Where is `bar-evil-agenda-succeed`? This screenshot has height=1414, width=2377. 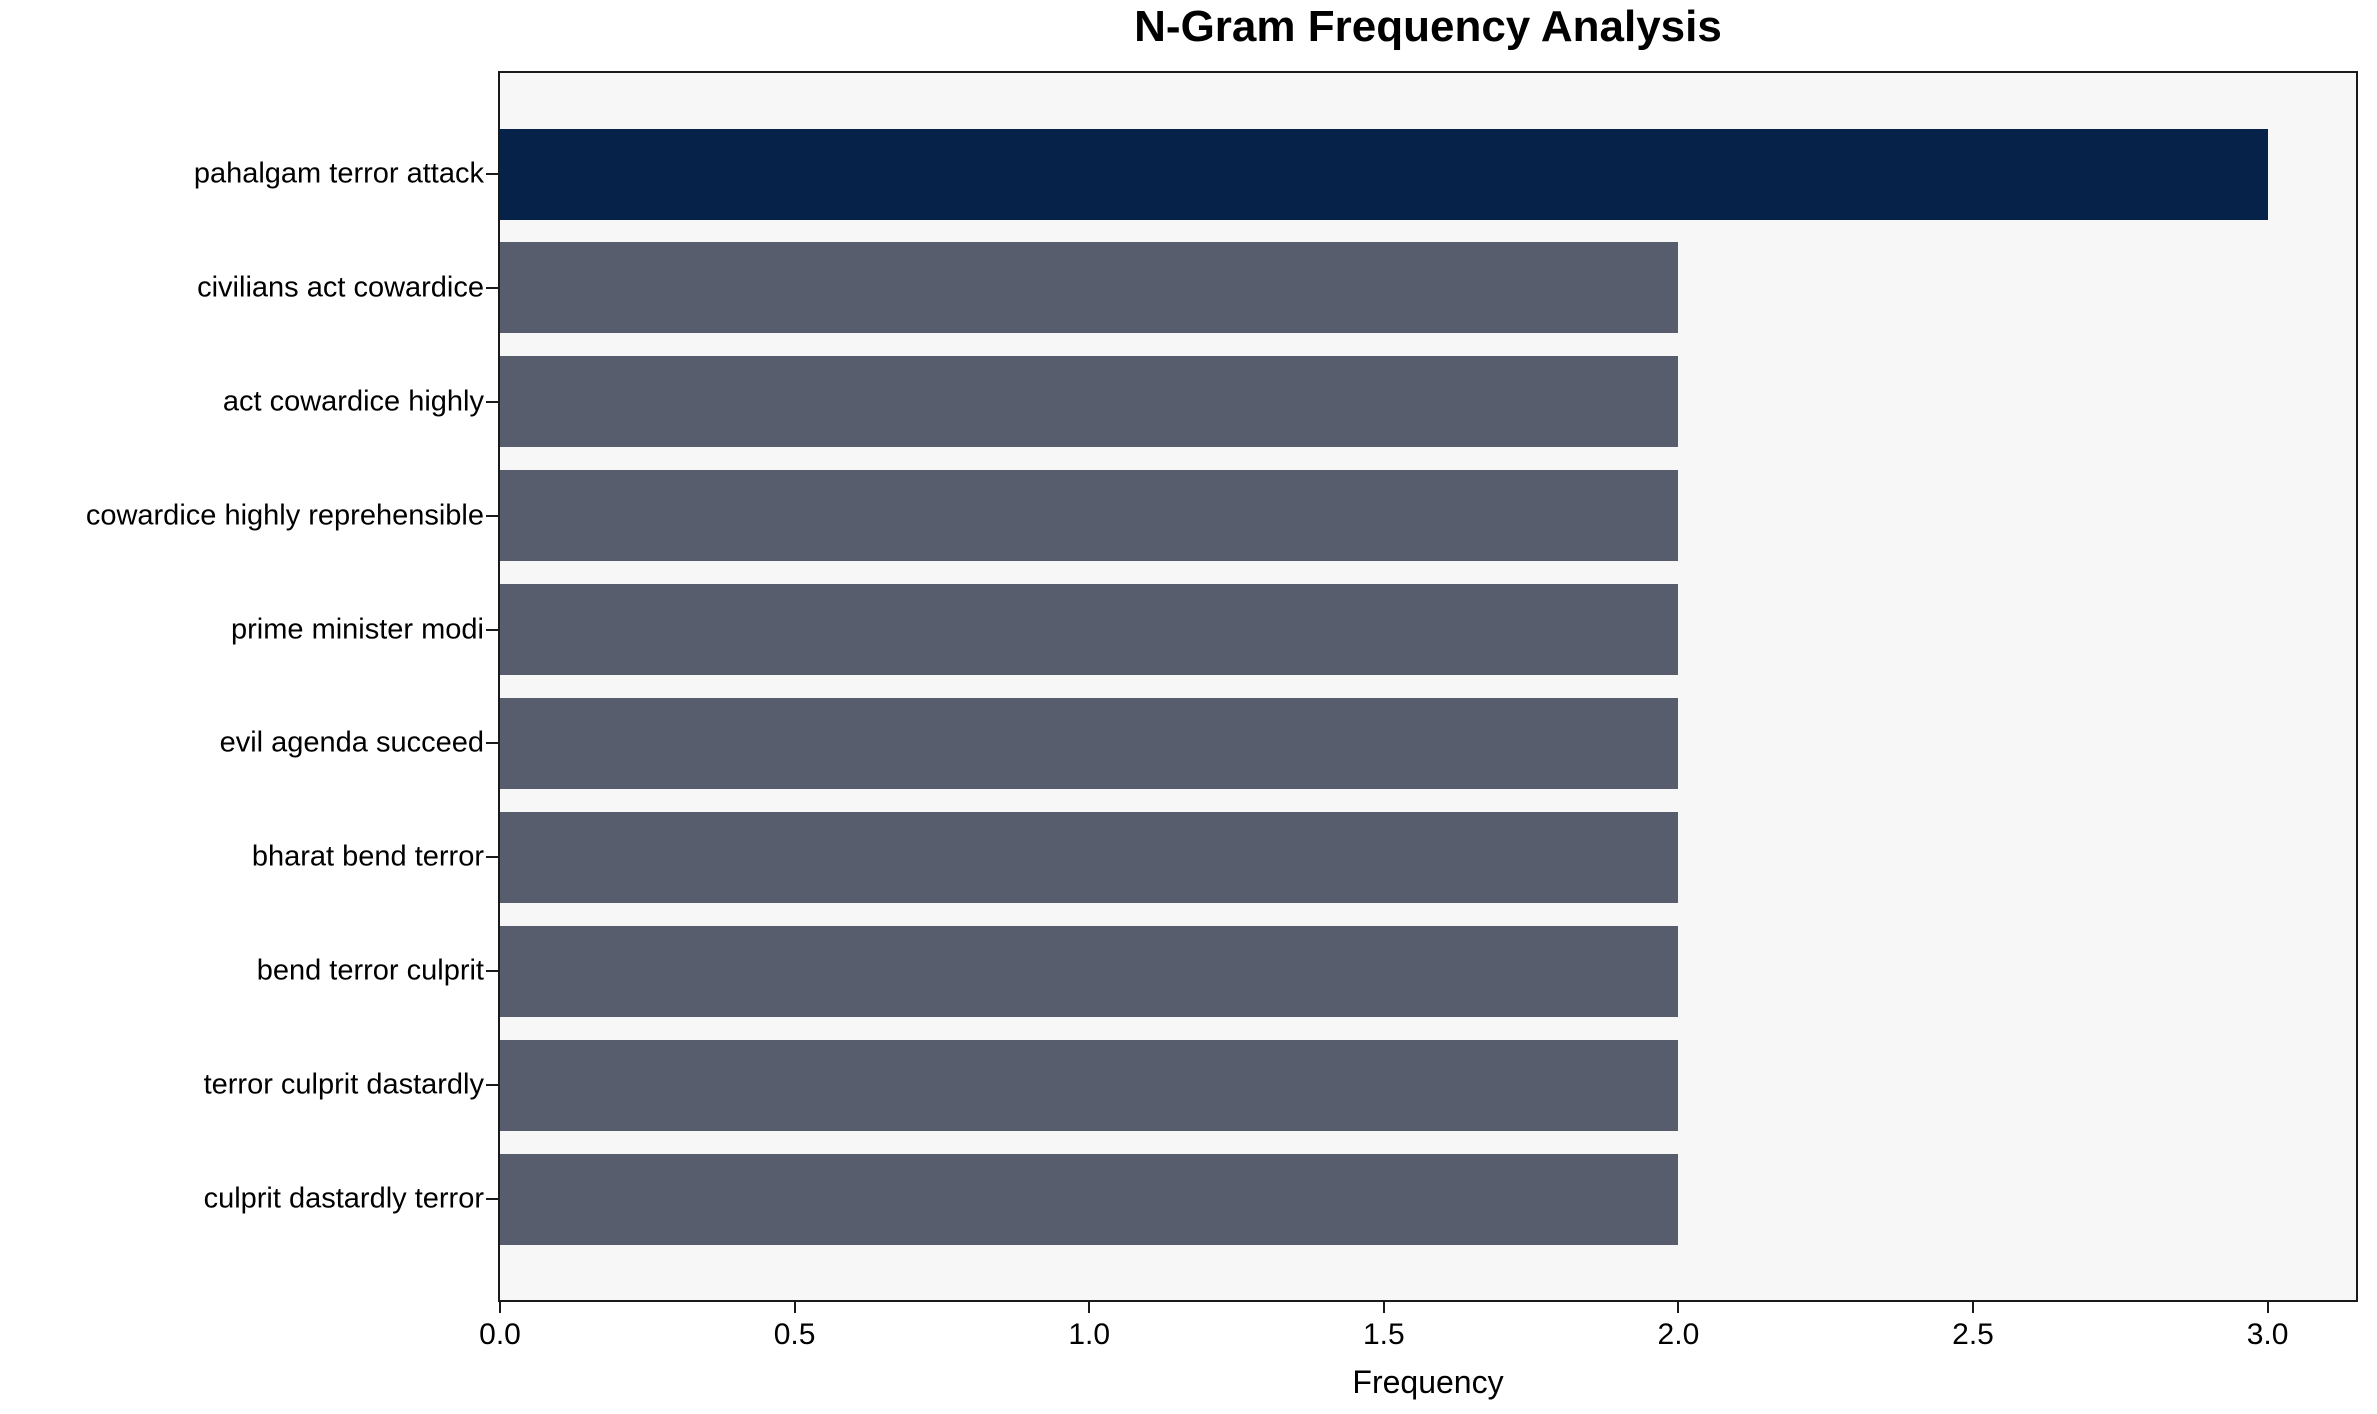
bar-evil-agenda-succeed is located at coordinates (1089, 743).